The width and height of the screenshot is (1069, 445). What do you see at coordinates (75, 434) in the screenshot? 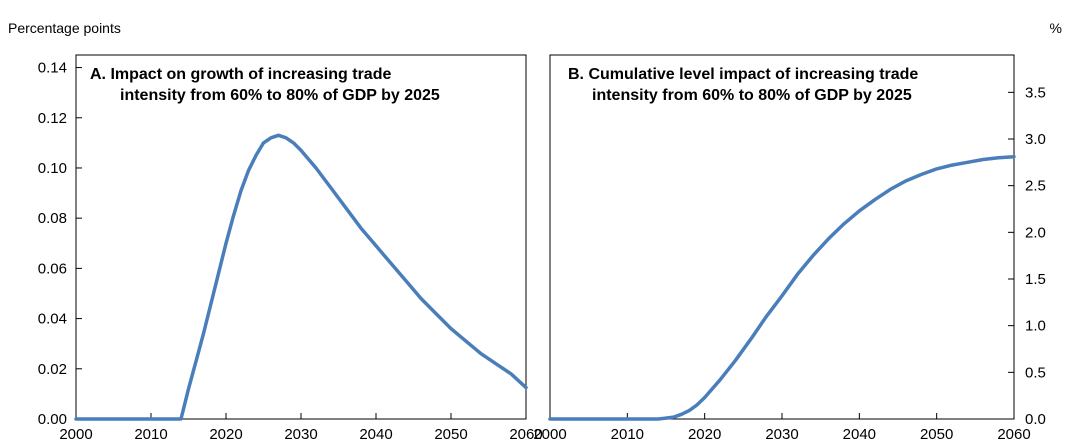
I see `panel-a-x-tick-label: 2000` at bounding box center [75, 434].